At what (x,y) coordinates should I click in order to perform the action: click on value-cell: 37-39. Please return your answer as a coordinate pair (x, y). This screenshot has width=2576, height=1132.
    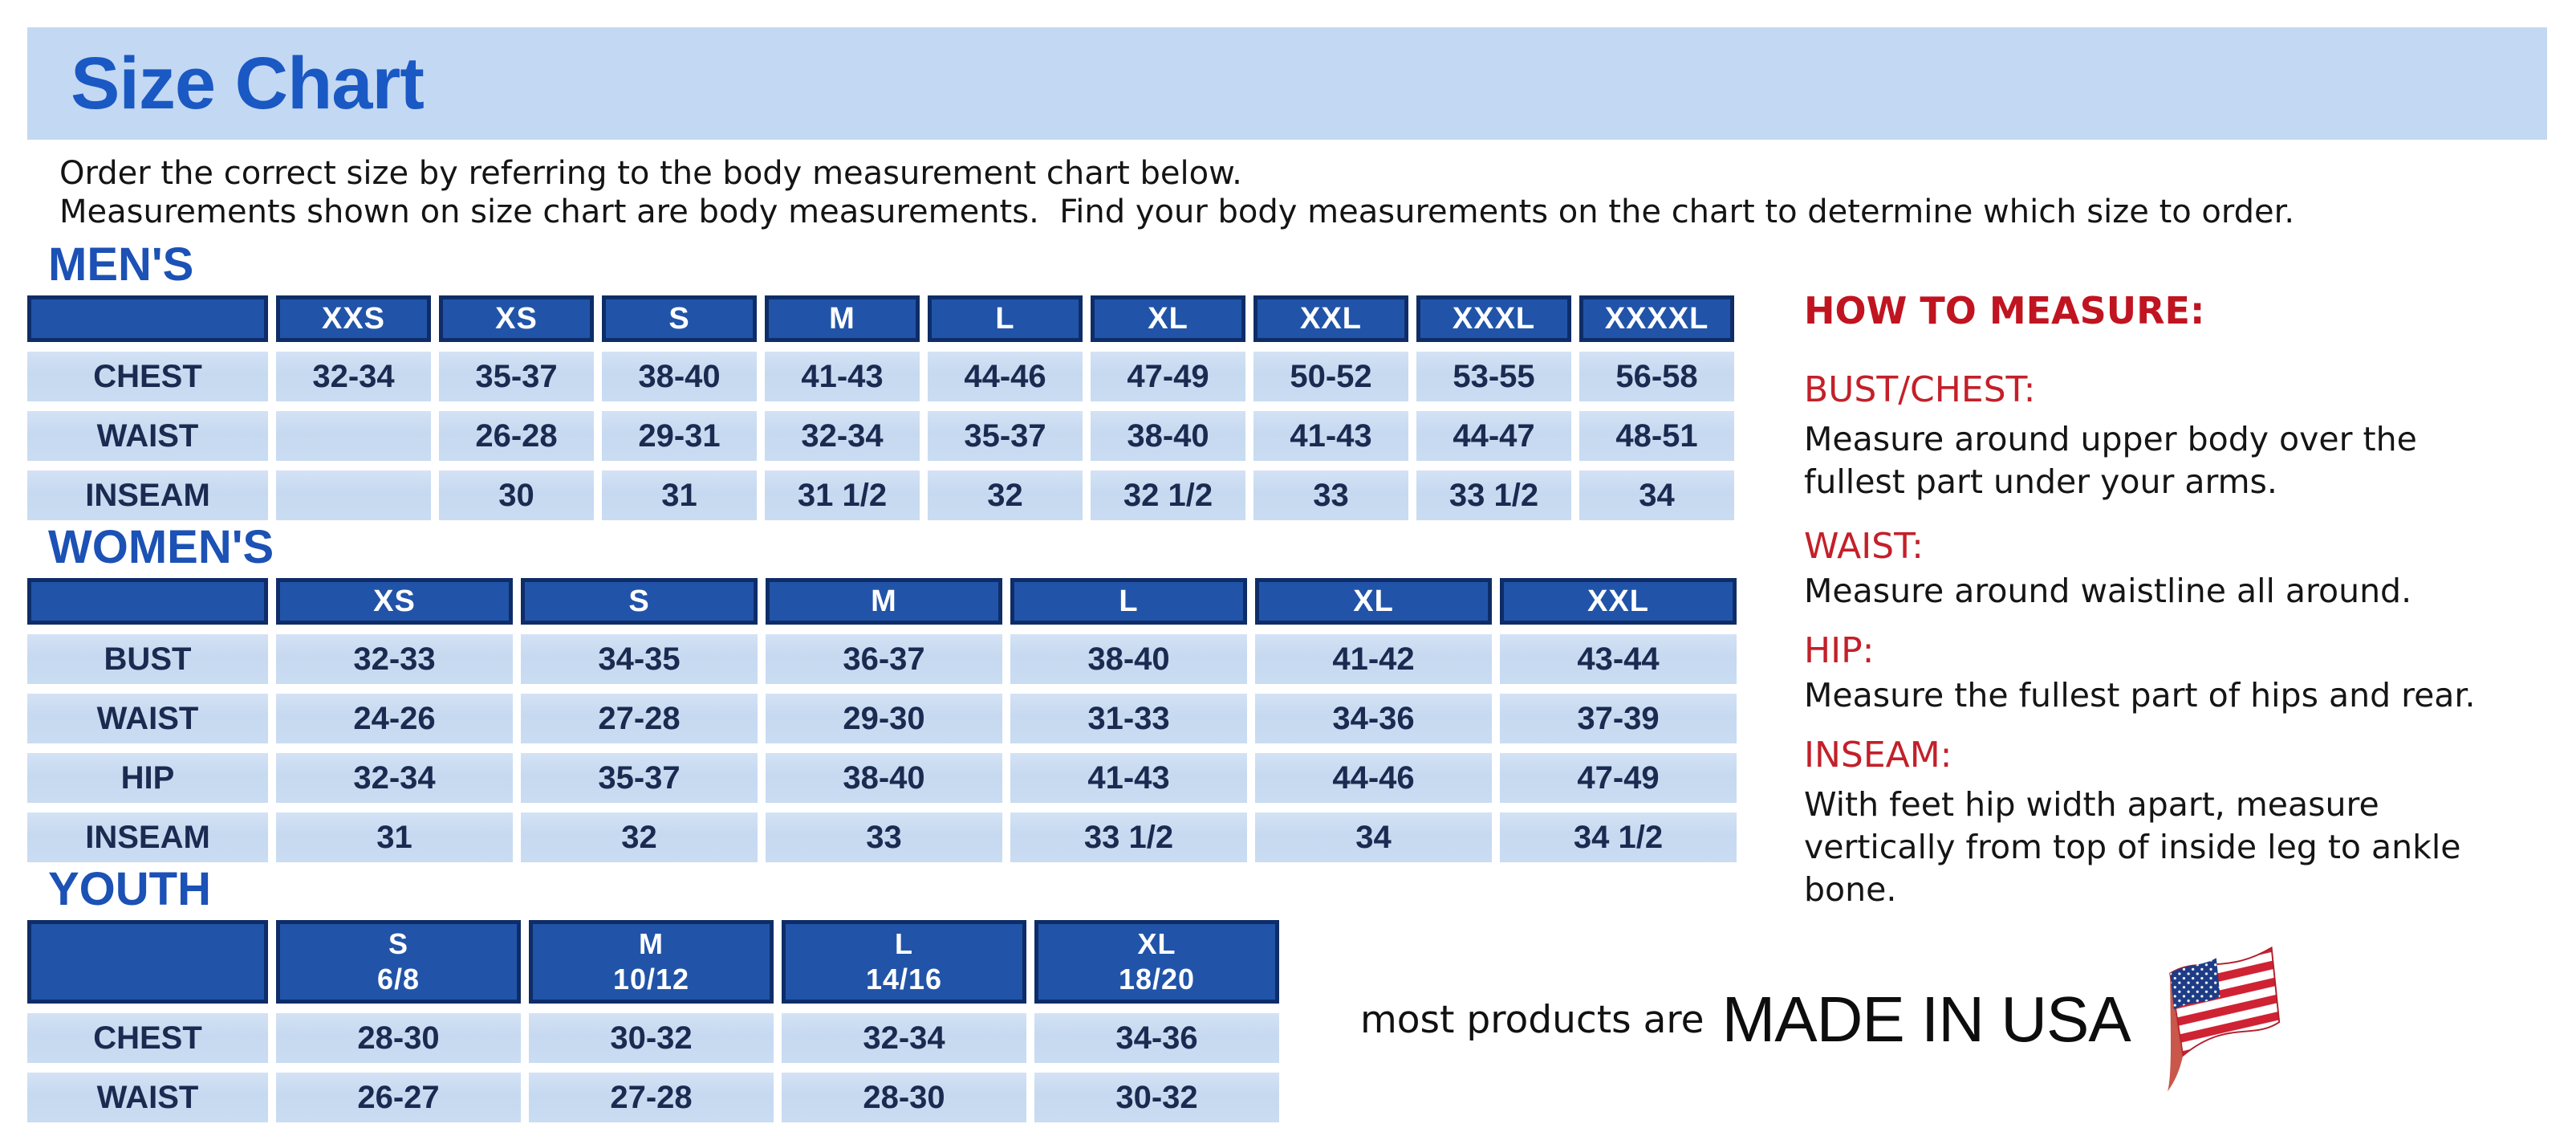
    Looking at the image, I should click on (1619, 718).